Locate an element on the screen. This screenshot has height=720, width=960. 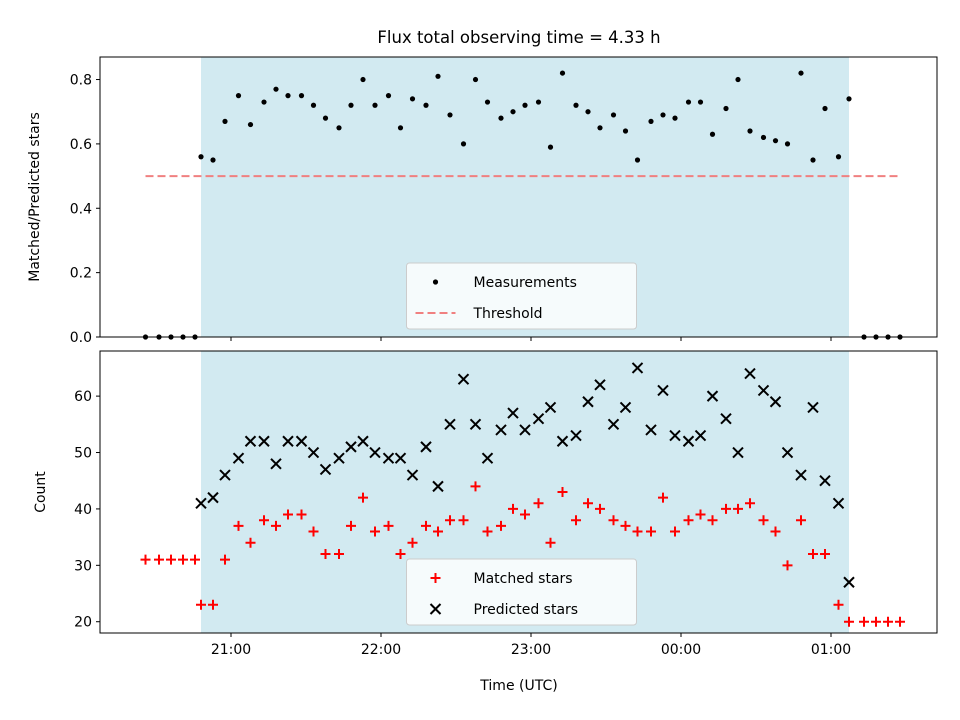
count-y-tick-label: 20 is located at coordinates (83, 623).